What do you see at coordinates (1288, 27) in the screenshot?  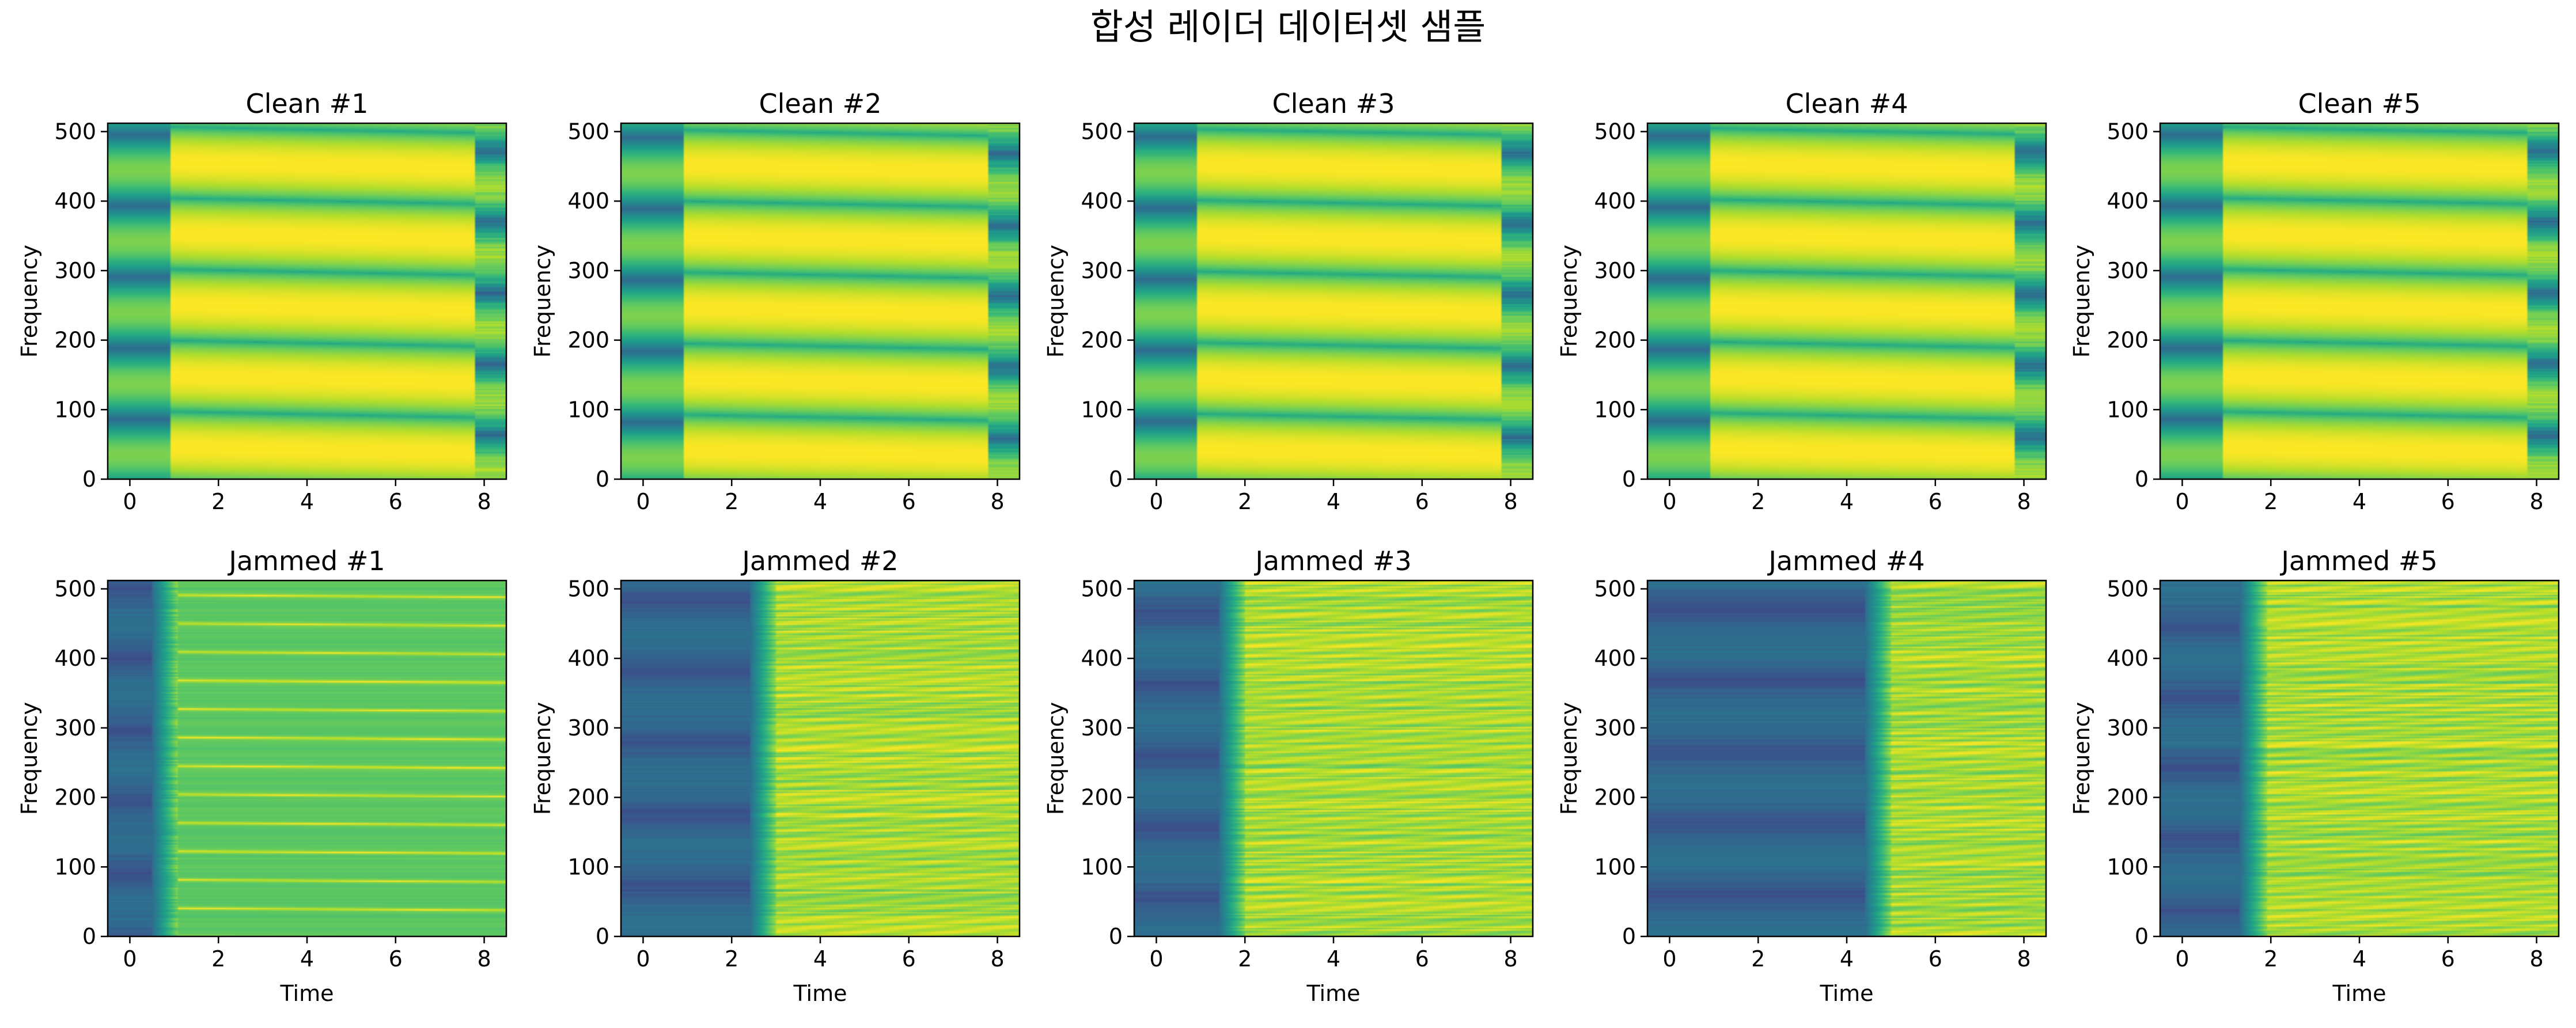 I see `figure-suptitle: 합성 레이더 데이터셋 샘플` at bounding box center [1288, 27].